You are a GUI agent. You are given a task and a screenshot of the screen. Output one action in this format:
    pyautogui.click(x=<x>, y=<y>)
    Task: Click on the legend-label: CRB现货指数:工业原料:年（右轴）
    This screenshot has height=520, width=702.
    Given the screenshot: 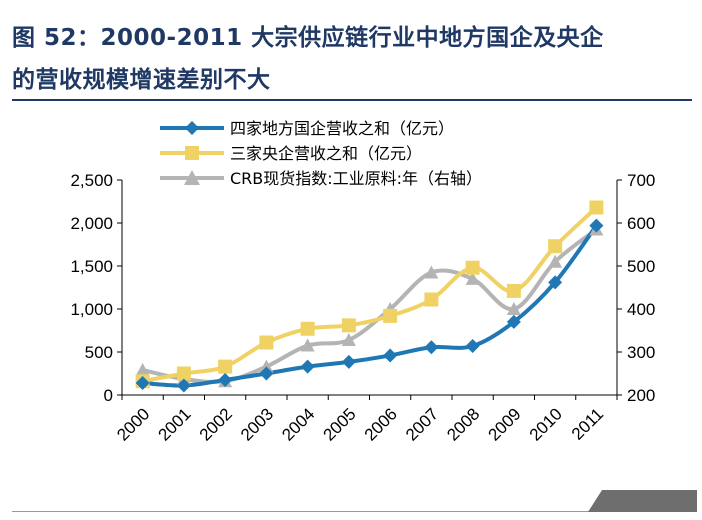 What is the action you would take?
    pyautogui.click(x=356, y=178)
    